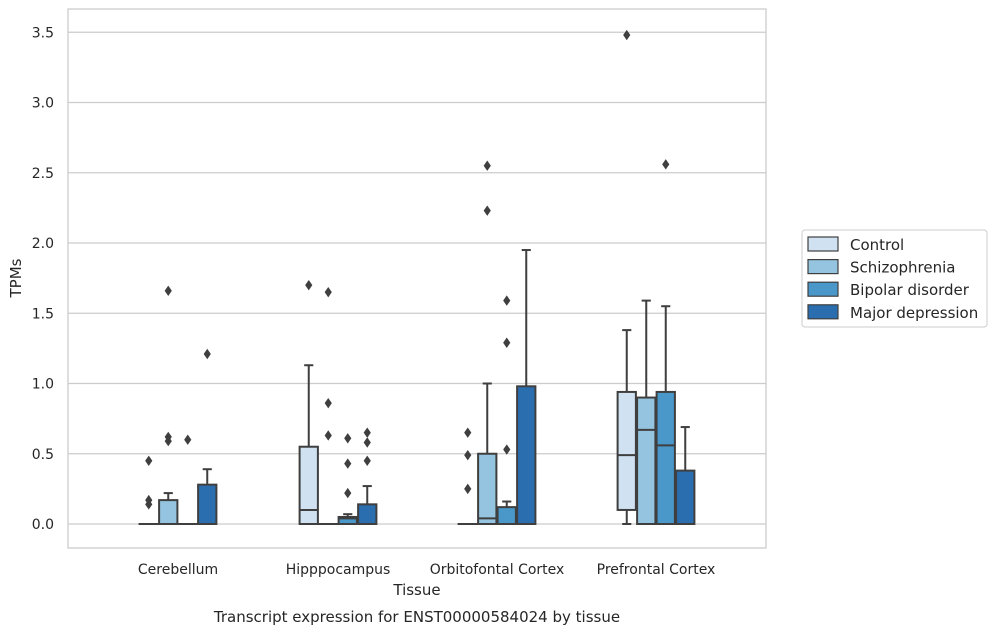 Image resolution: width=997 pixels, height=634 pixels. I want to click on y-axis-title: TPMs, so click(16, 278).